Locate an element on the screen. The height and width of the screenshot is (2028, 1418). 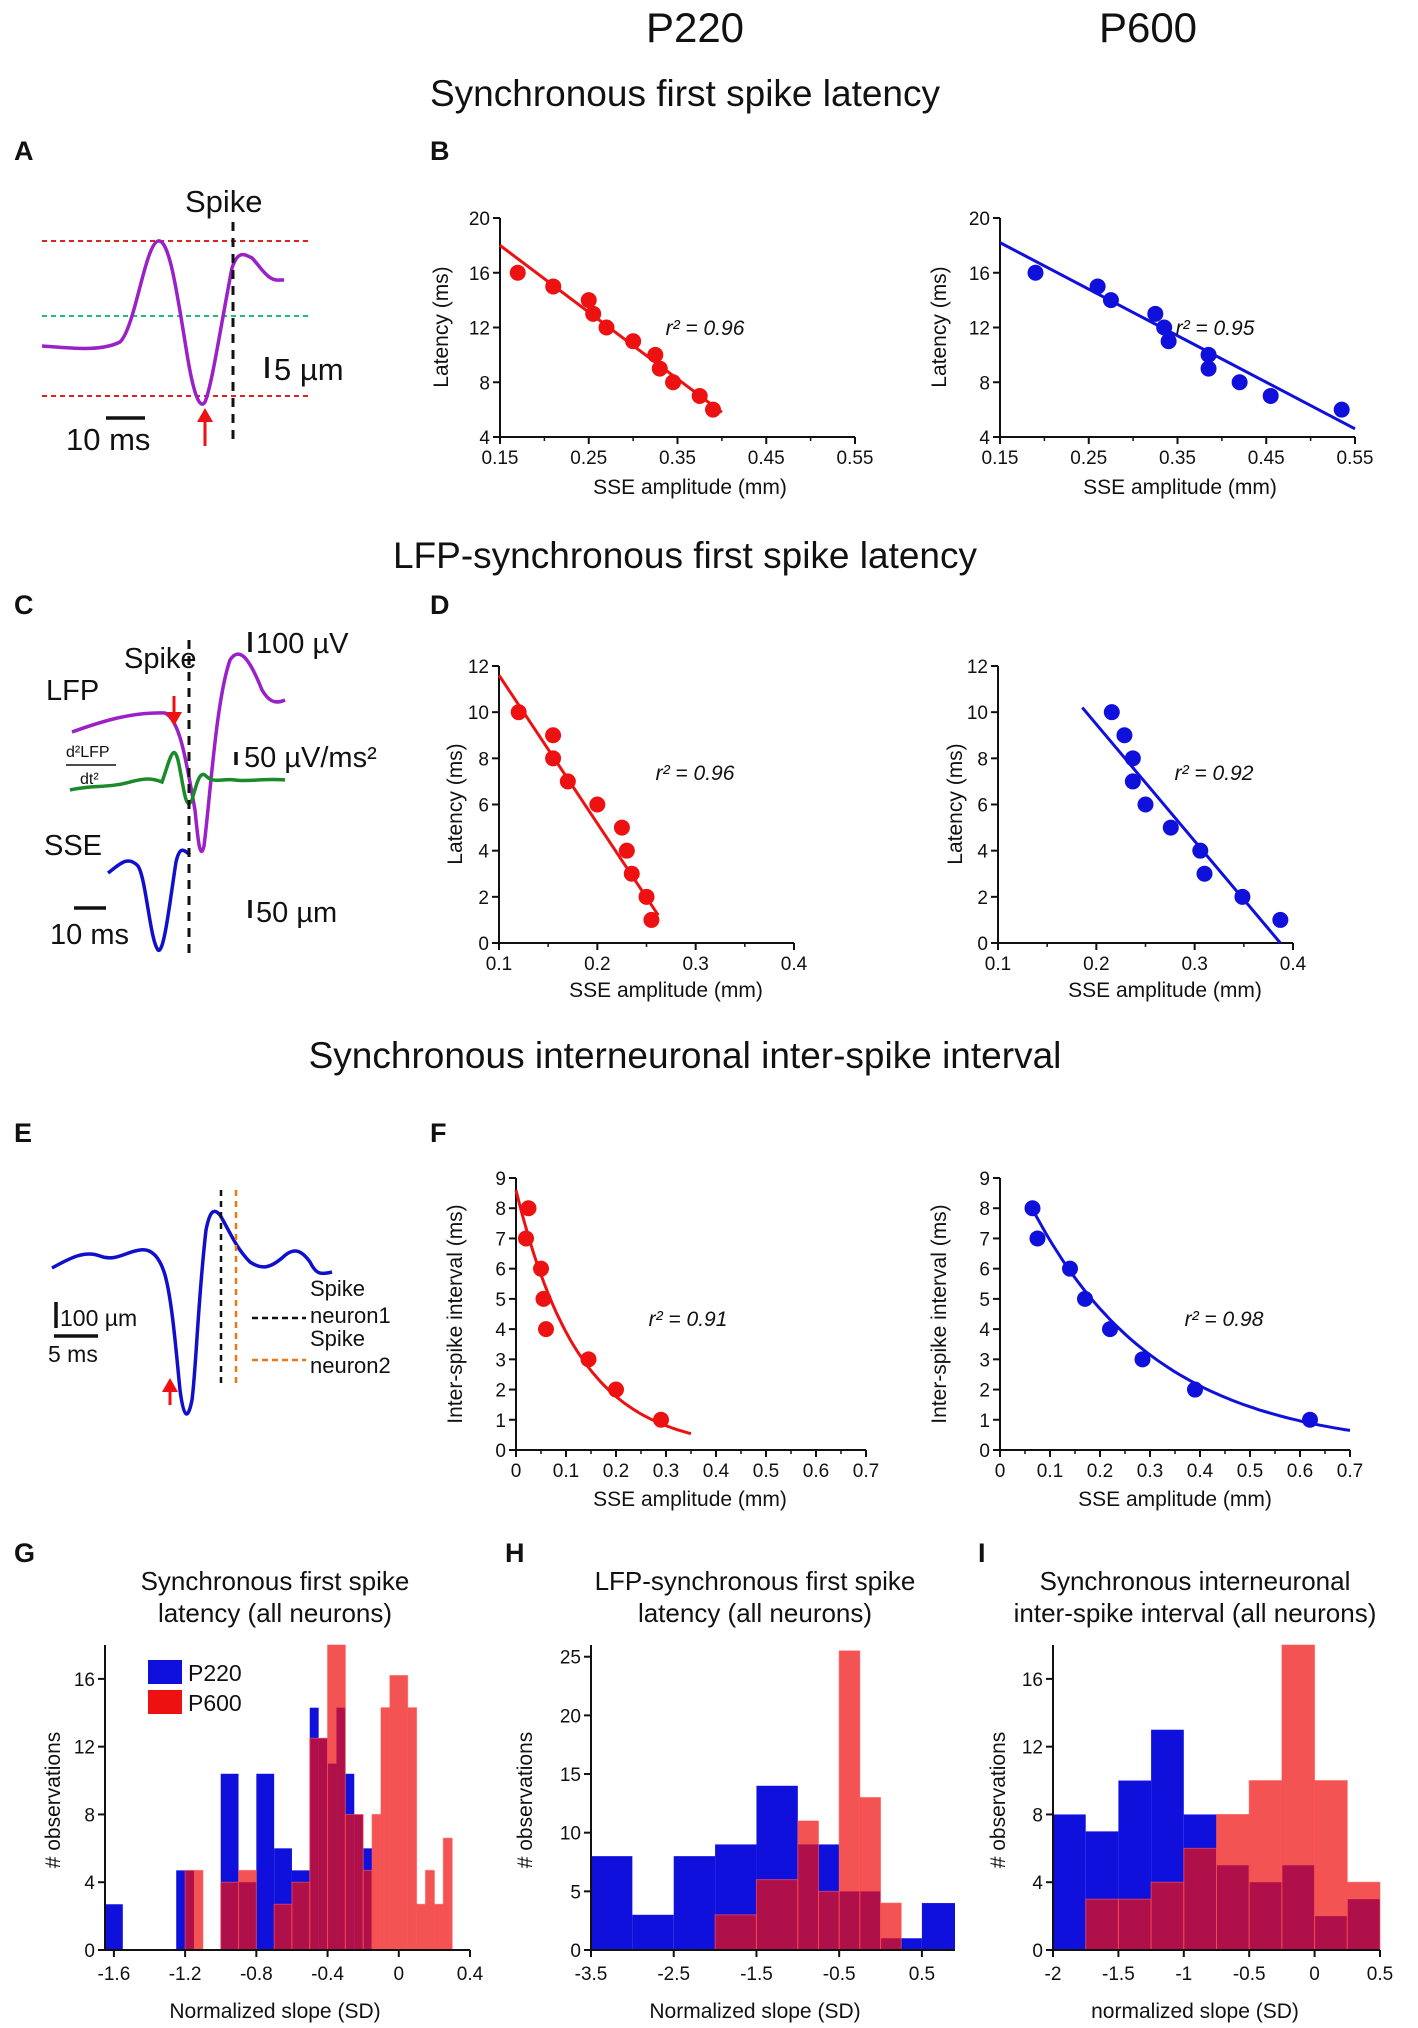
y-tick-label: 4 is located at coordinates (483, 852).